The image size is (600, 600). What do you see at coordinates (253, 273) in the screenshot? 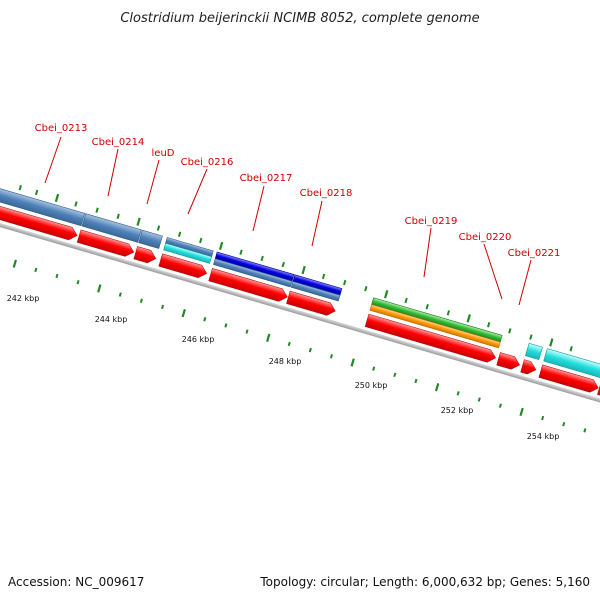
I see `feature-cbei-0217-lower` at bounding box center [253, 273].